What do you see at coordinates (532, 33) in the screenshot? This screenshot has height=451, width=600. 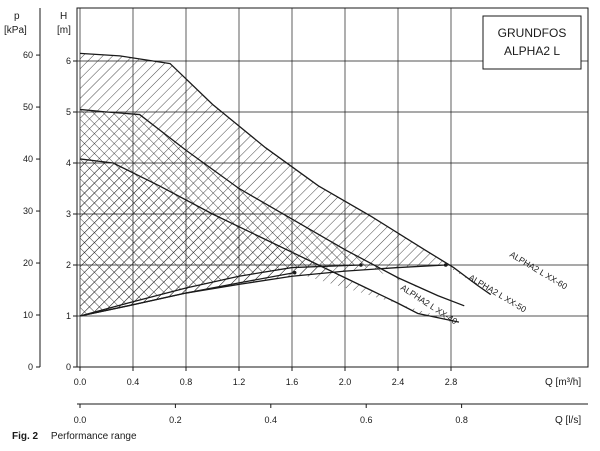 I see `title-line-1: GRUNDFOS` at bounding box center [532, 33].